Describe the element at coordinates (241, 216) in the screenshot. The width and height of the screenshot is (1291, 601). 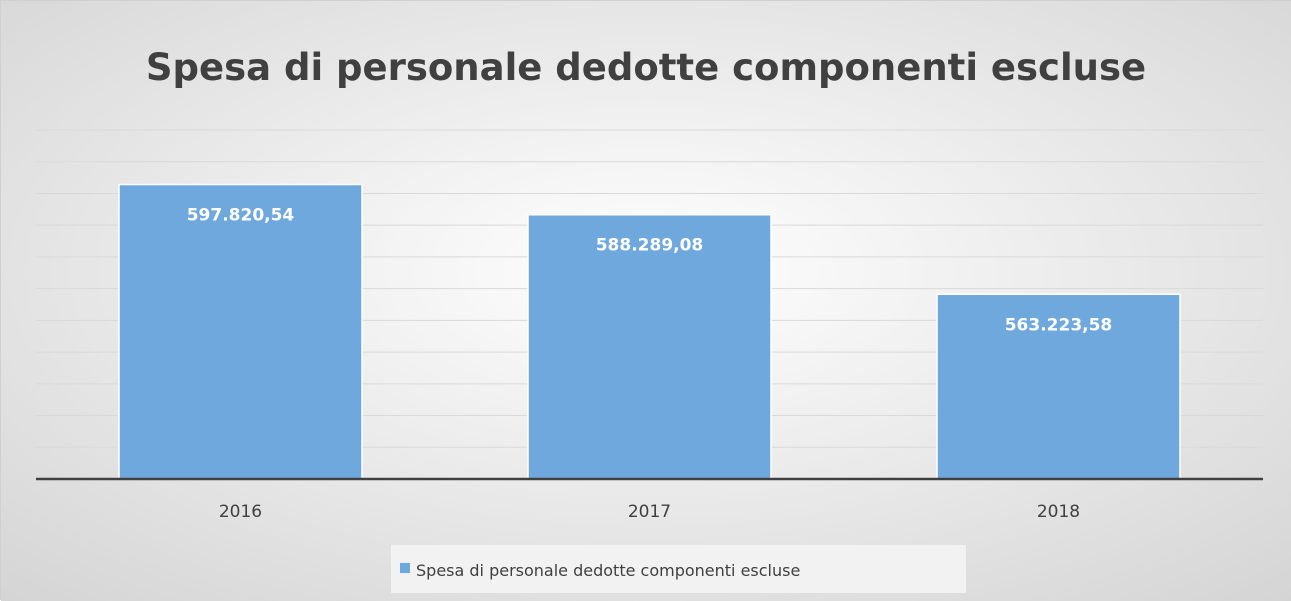
I see `data-label-2016: 597.820,54` at that location.